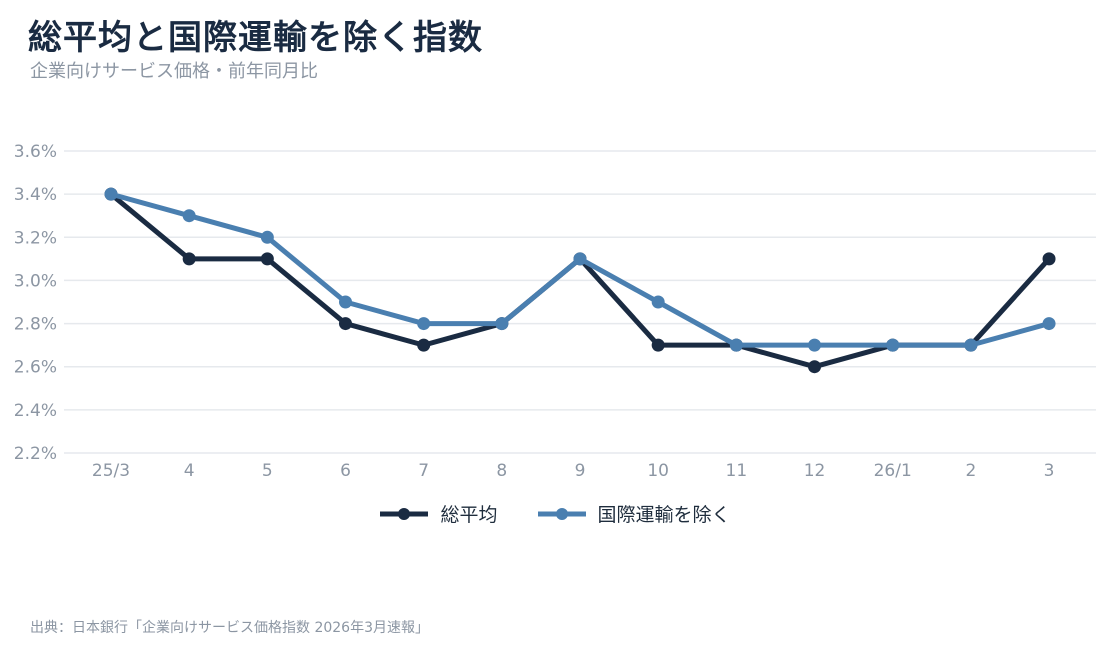 The image size is (1111, 649). What do you see at coordinates (573, 471) in the screenshot?
I see `x-axis-ticks: 25/3 4 5 6 7 8 9 10 11 12 26/1 2 3` at bounding box center [573, 471].